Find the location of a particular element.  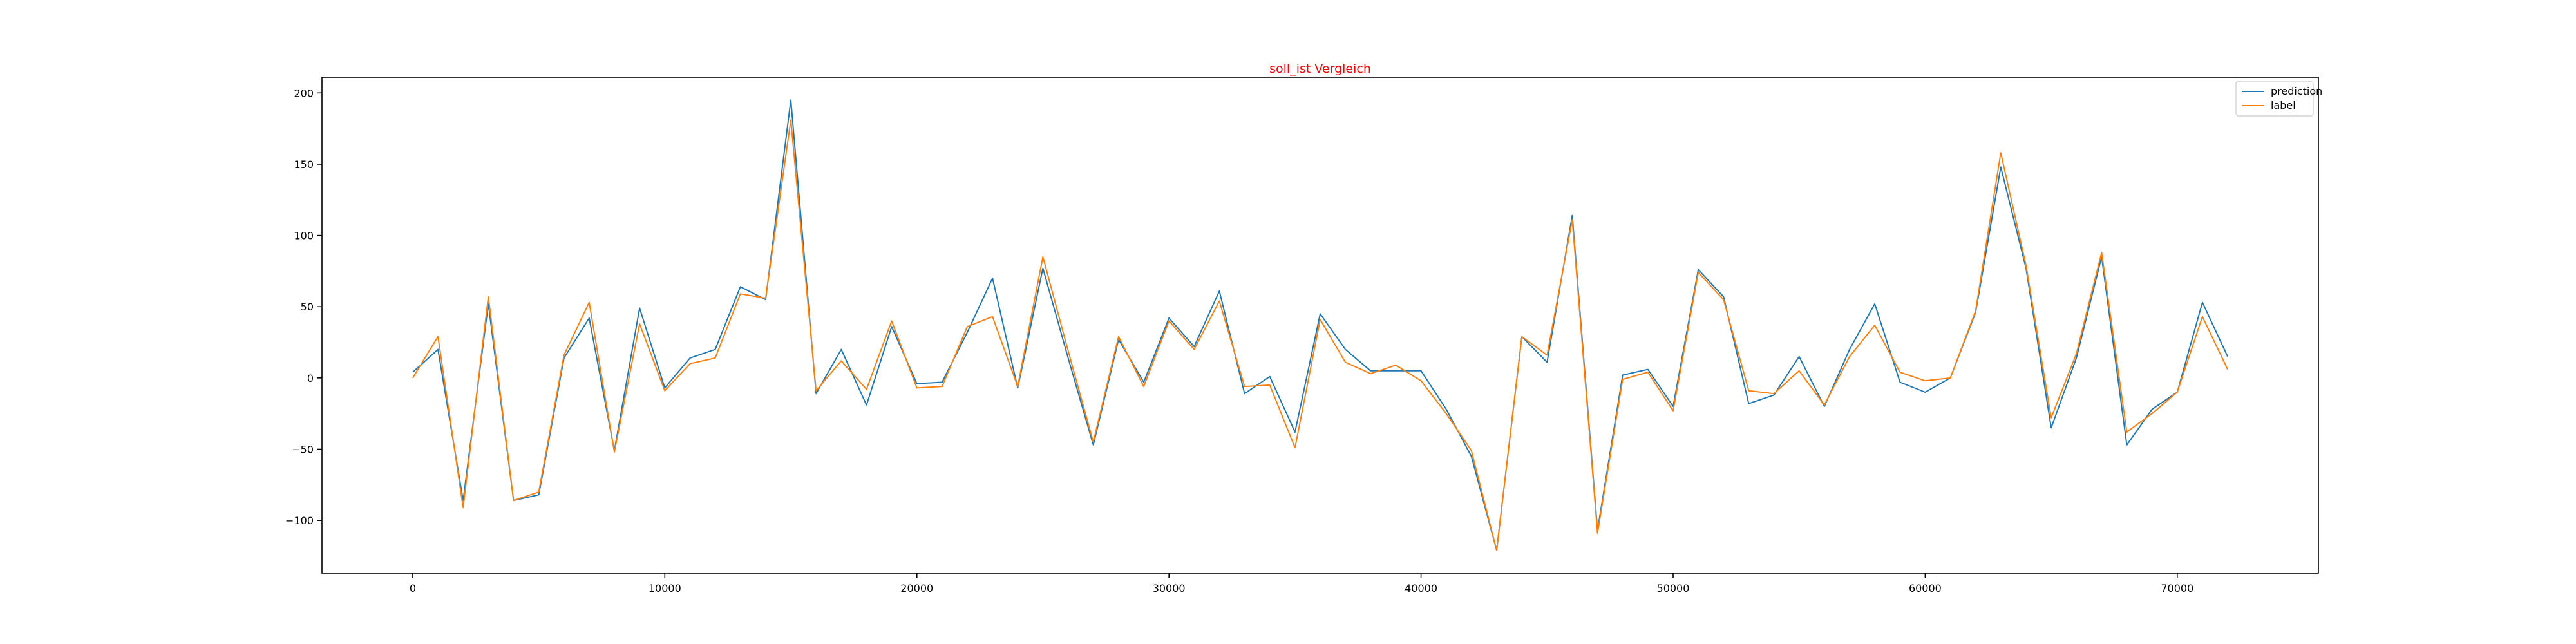

legend-label-prediction: prediction is located at coordinates (2297, 91).